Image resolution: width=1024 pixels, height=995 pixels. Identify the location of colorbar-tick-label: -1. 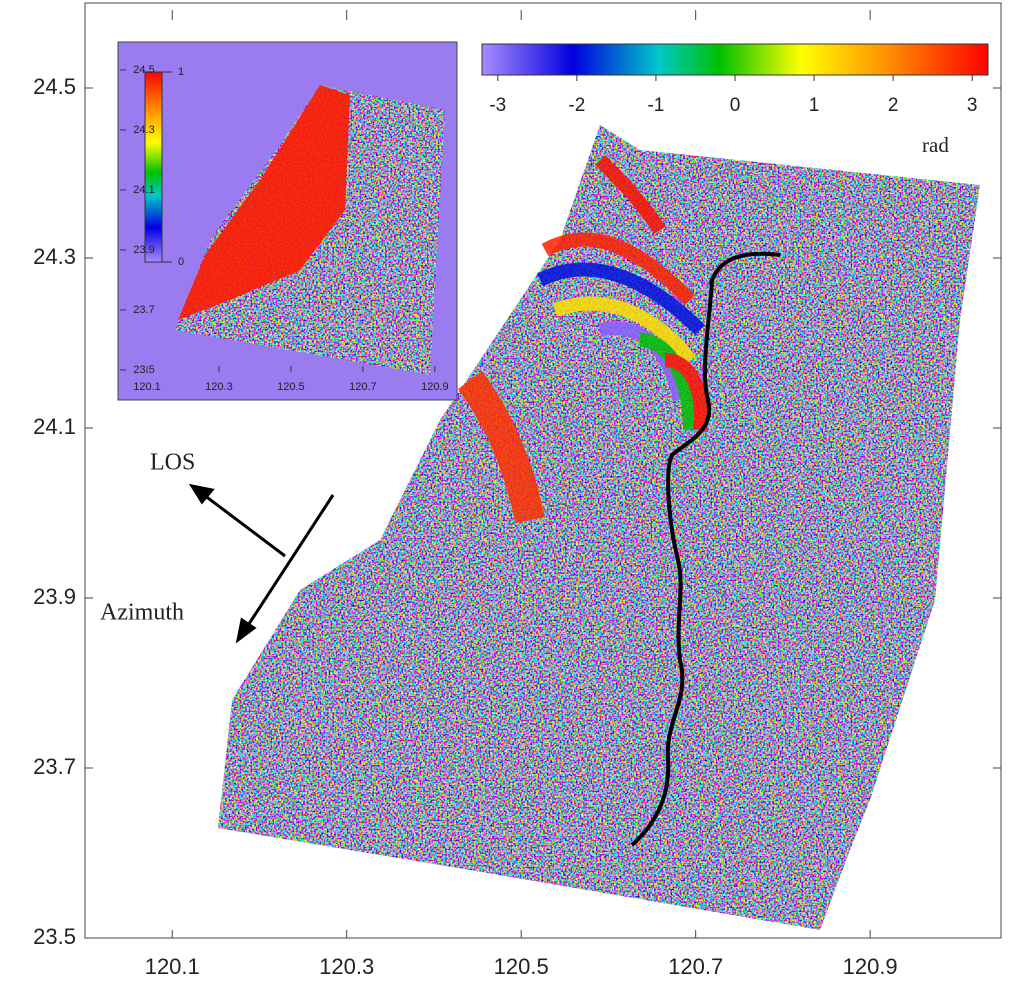
(655, 105).